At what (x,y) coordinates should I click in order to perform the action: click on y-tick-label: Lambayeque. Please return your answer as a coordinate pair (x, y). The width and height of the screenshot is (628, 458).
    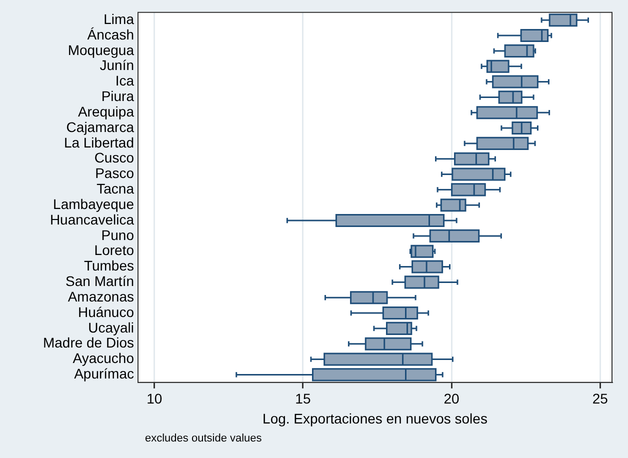
    Looking at the image, I should click on (93, 204).